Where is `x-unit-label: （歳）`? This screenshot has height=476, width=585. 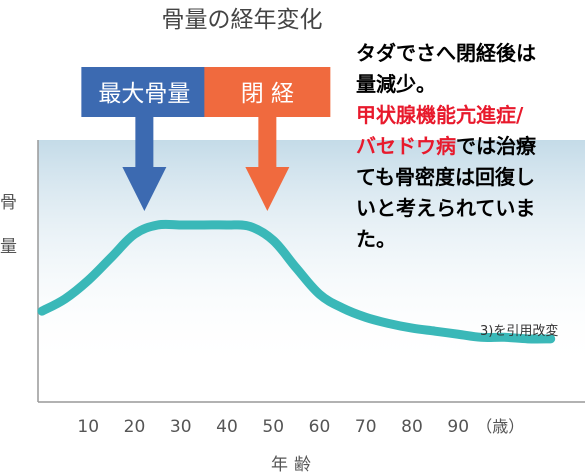
x-unit-label: （歳） is located at coordinates (500, 426).